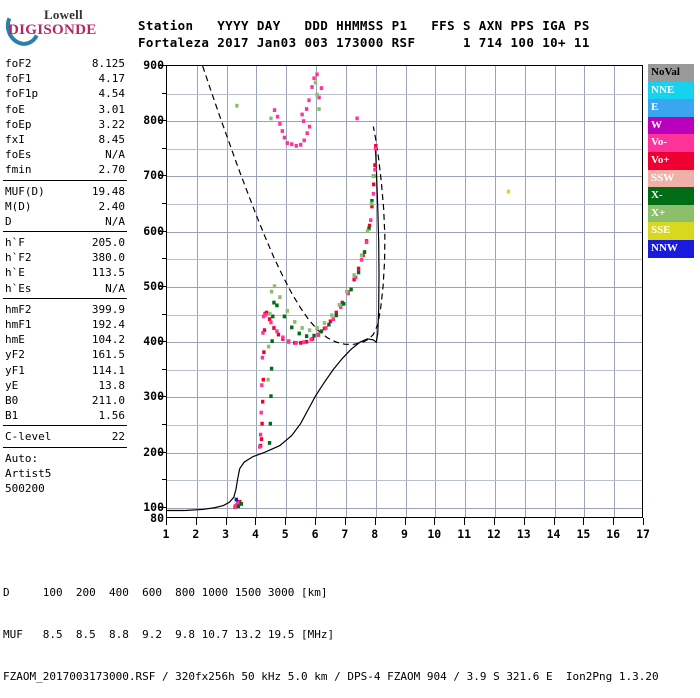 The width and height of the screenshot is (700, 698). What do you see at coordinates (153, 175) in the screenshot?
I see `y-tick-label: 700` at bounding box center [153, 175].